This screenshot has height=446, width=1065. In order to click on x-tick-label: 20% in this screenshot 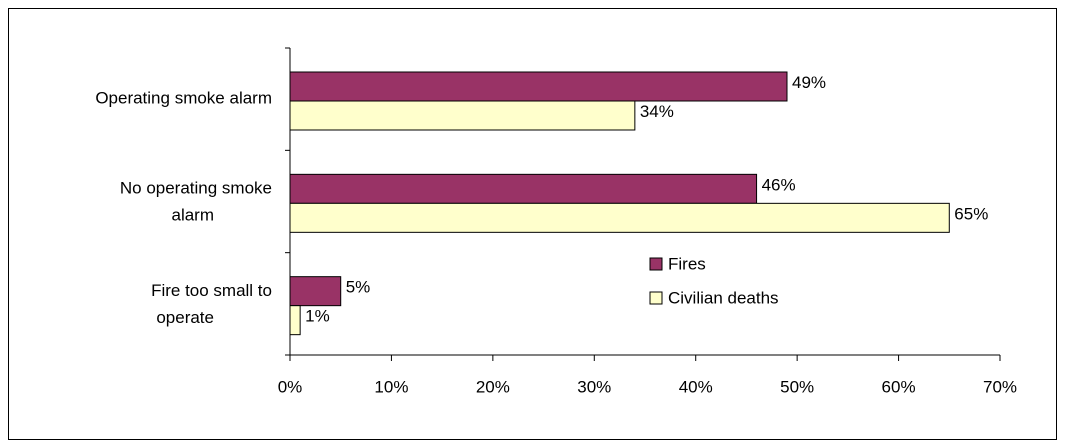, I will do `click(493, 386)`.